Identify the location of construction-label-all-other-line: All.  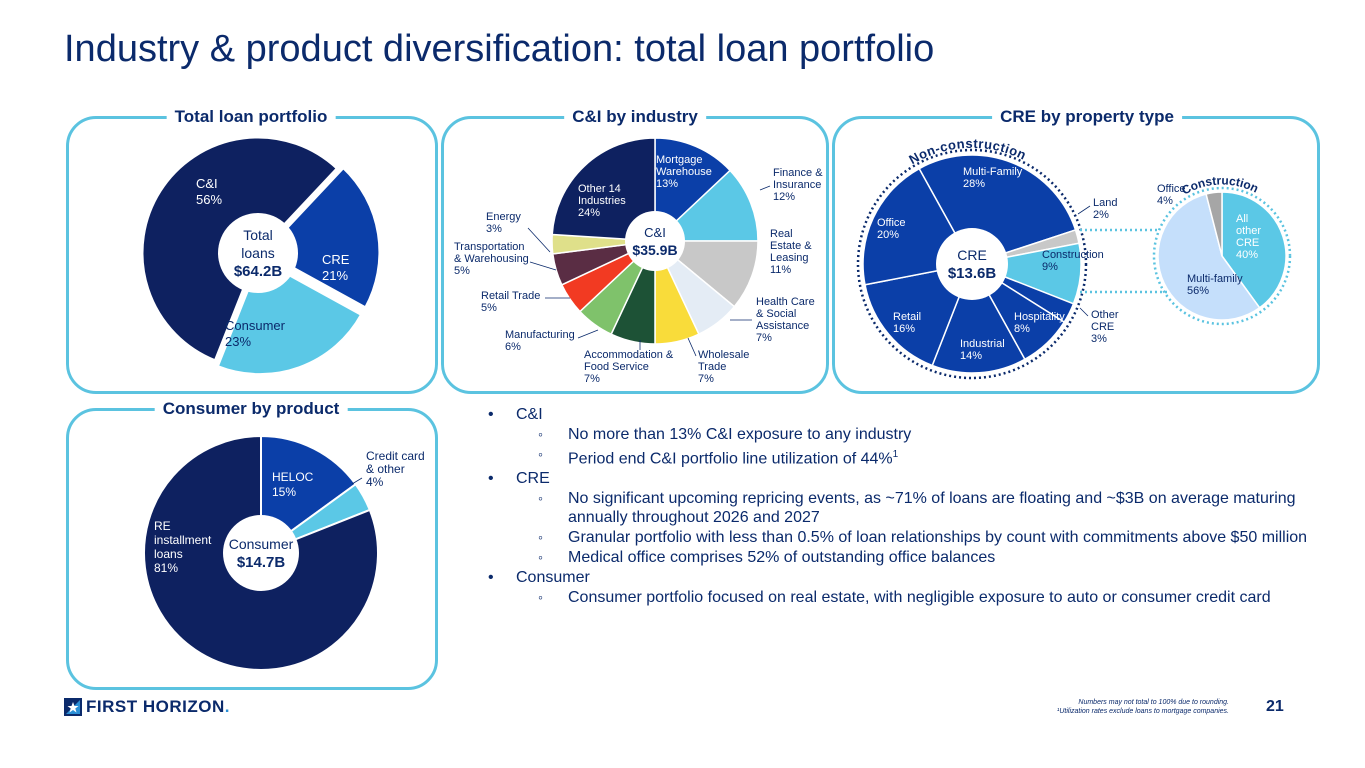
(1242, 219).